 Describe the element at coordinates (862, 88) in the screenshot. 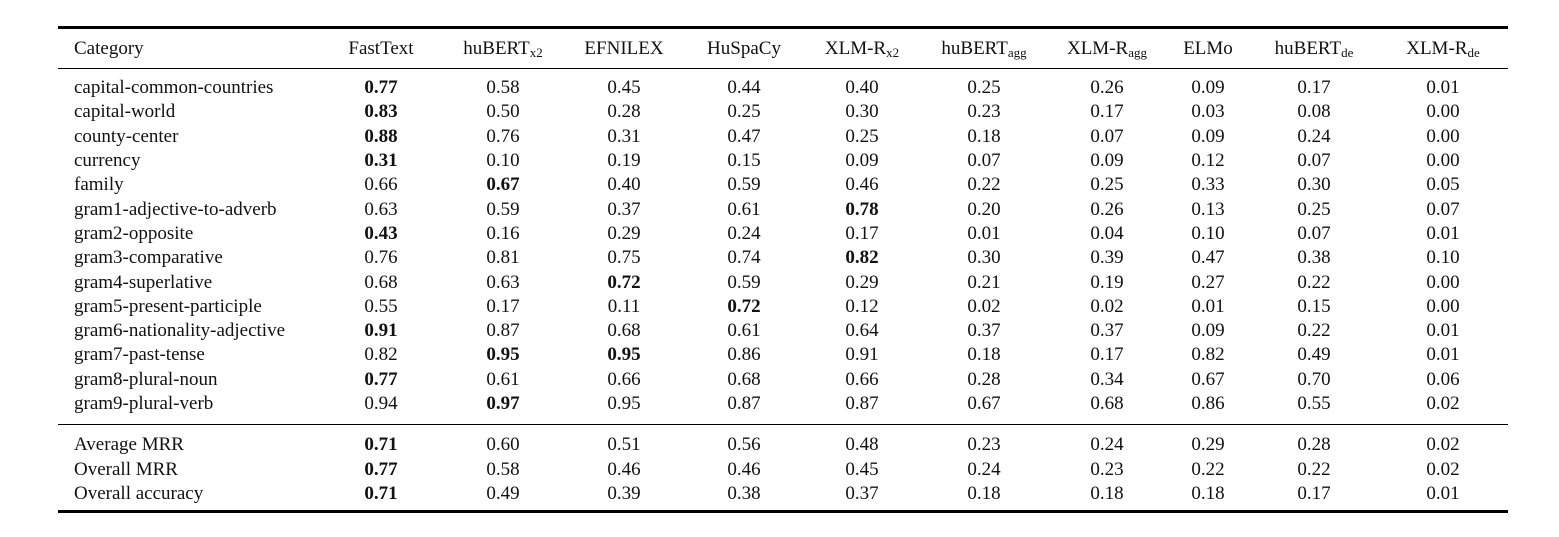

I see `value-cell: 0.40` at that location.